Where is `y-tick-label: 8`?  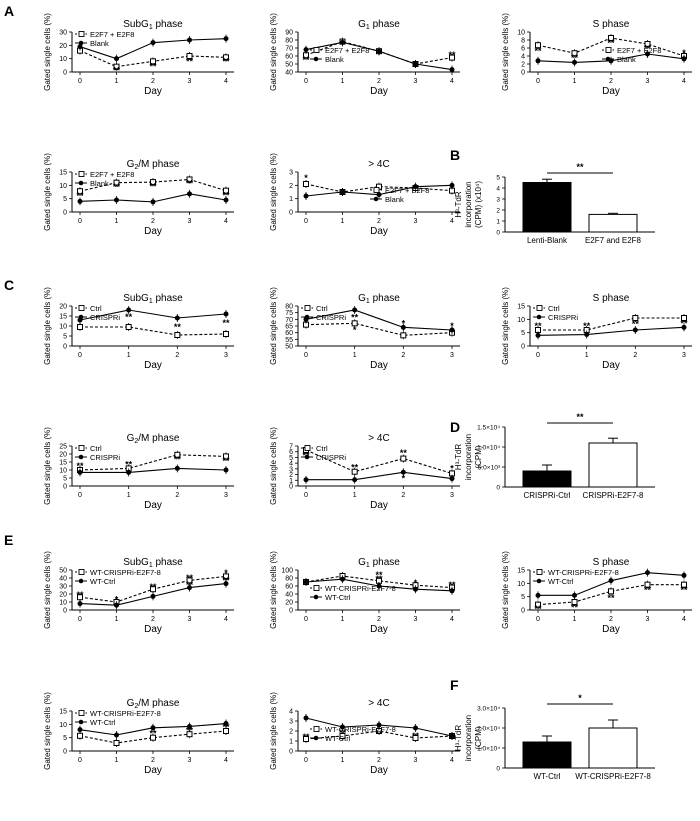
y-tick-label: 8 is located at coordinates (523, 41).